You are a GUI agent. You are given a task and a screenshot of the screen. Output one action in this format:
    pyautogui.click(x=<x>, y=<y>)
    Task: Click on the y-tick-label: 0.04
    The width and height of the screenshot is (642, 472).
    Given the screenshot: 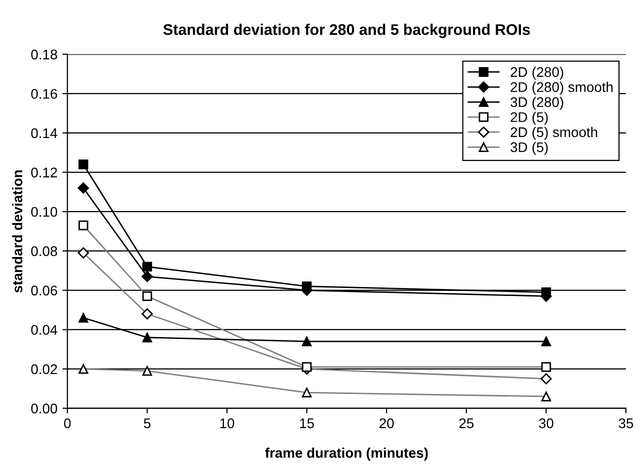 What is the action you would take?
    pyautogui.click(x=44, y=329)
    